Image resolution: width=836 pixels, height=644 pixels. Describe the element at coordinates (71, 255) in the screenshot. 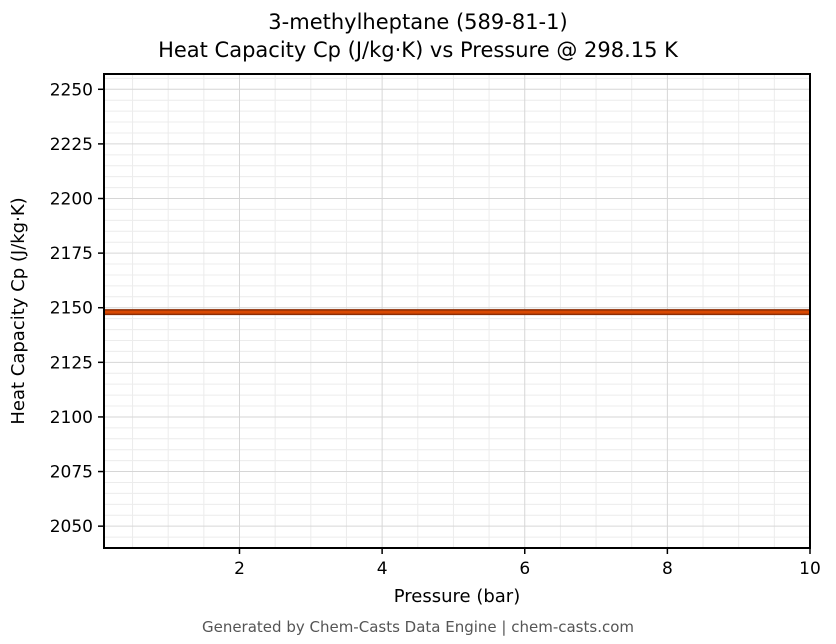

I see `y-tick-label: 2175` at that location.